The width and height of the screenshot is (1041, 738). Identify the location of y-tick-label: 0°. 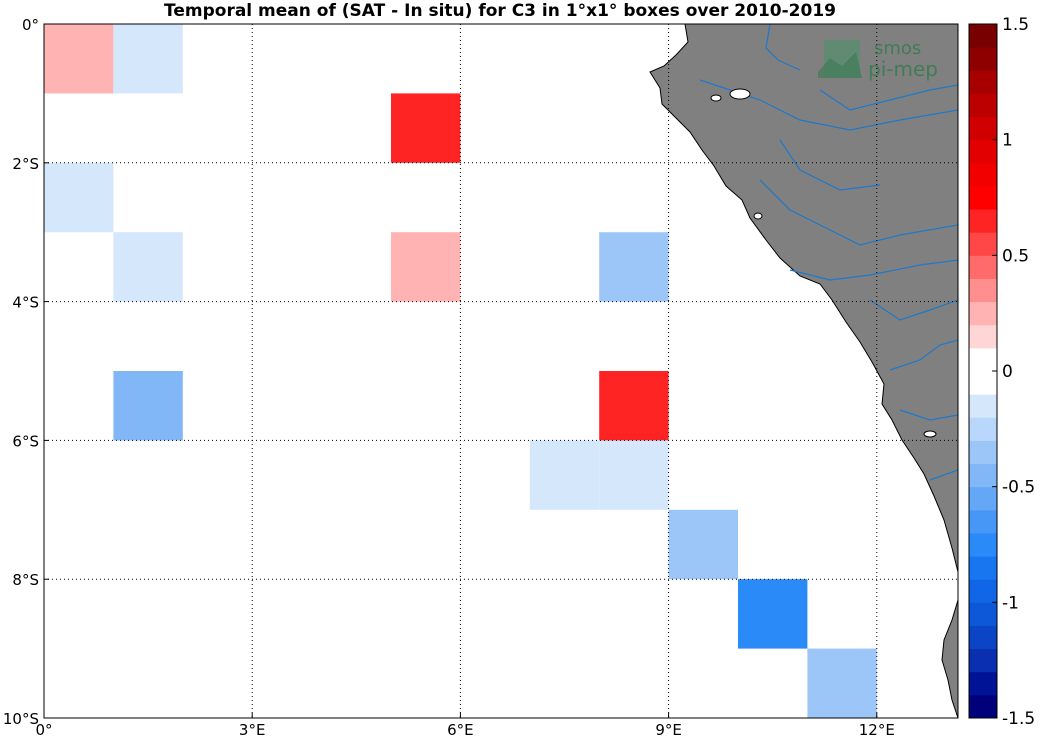
(30, 25).